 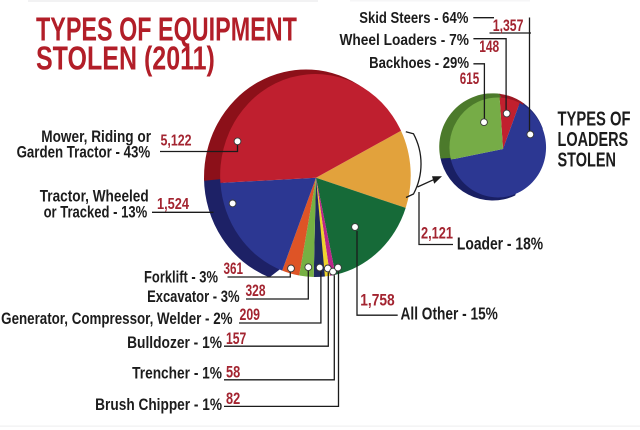 What do you see at coordinates (377, 300) in the screenshot?
I see `svg-text: 1,758` at bounding box center [377, 300].